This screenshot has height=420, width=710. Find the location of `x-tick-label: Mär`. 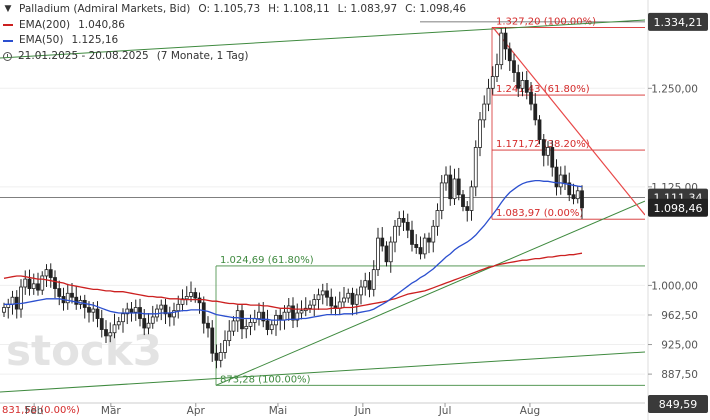

x-tick-label: Mär is located at coordinates (111, 411).